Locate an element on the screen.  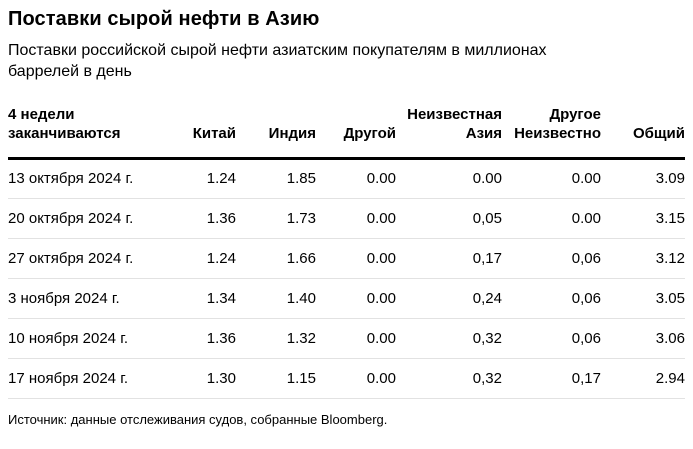
value-cell-china: 1.34 is located at coordinates (197, 298).